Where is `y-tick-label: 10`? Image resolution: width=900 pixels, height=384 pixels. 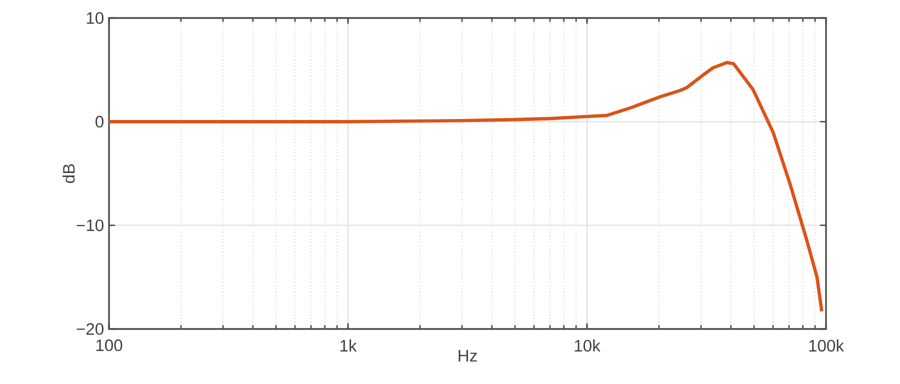
y-tick-label: 10 is located at coordinates (95, 18).